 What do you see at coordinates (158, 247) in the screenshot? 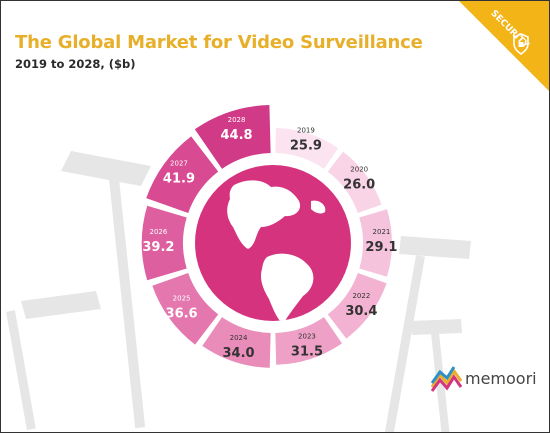
I see `segment-value-label: 39.2` at bounding box center [158, 247].